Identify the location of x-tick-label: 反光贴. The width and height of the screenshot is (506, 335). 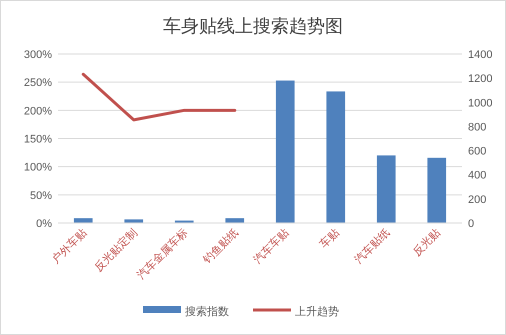
(426, 242).